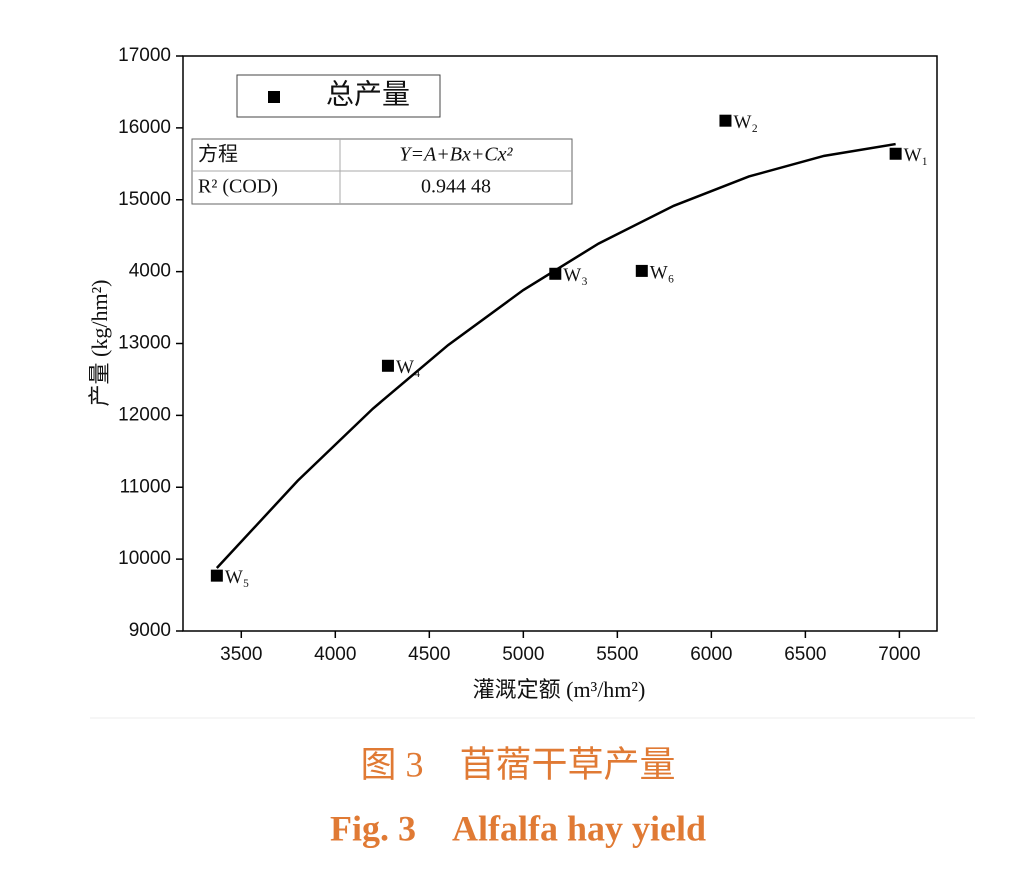 Image resolution: width=1036 pixels, height=894 pixels. I want to click on y-axis-label: 产量 (kg/hm²), so click(99, 343).